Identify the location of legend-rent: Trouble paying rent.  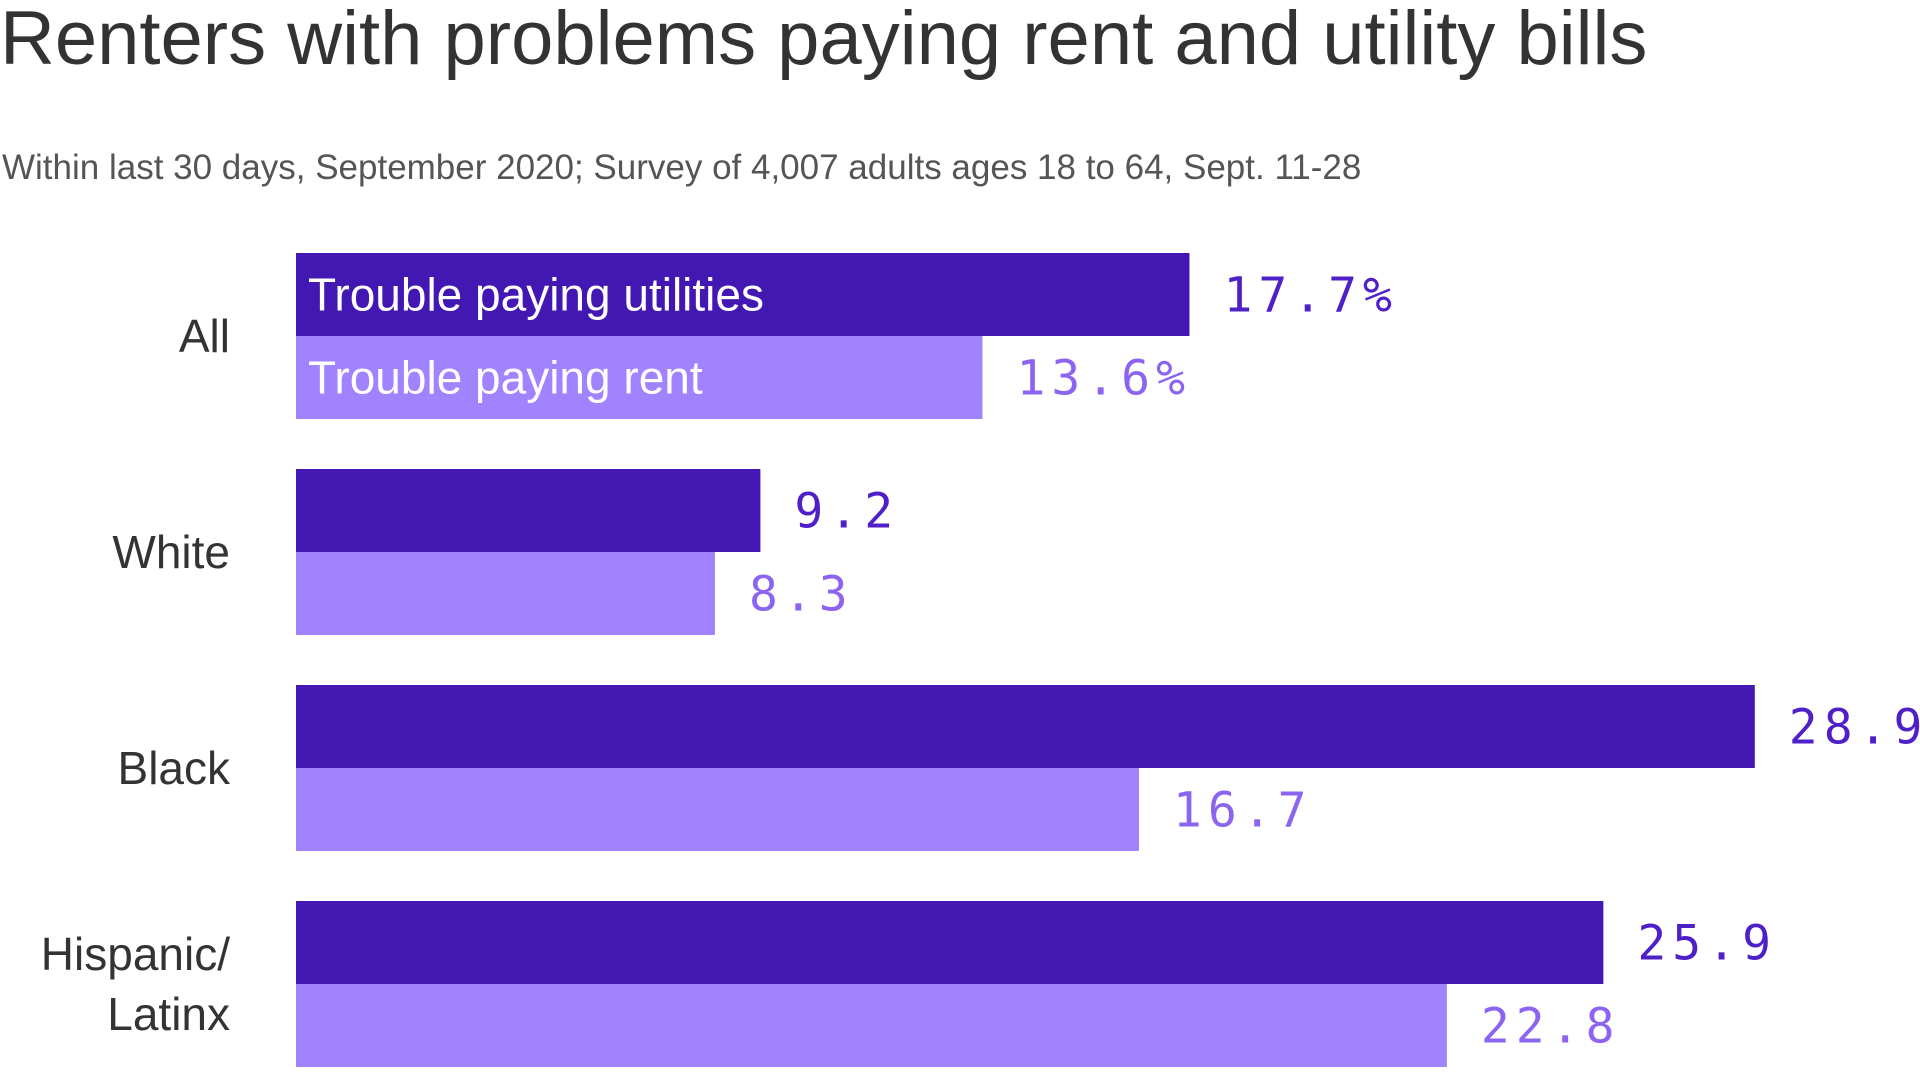
(505, 378).